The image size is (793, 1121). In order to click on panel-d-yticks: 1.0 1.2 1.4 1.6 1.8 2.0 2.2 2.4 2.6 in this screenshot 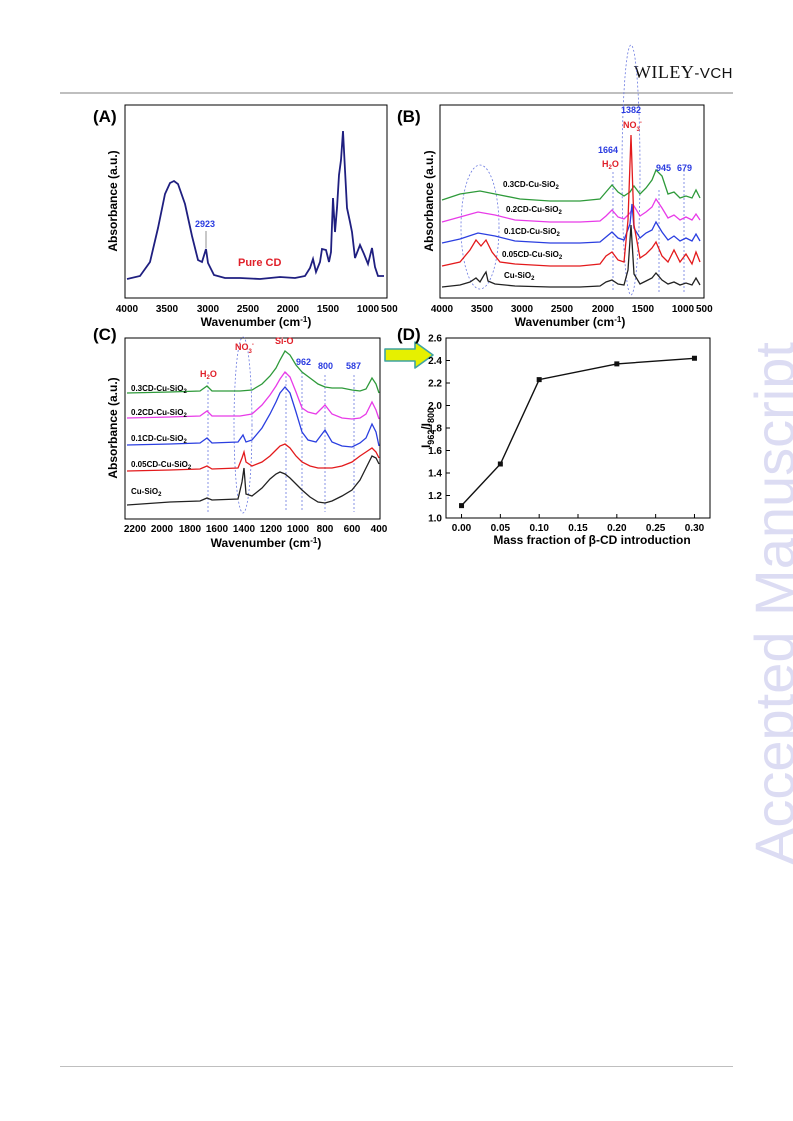, I will do `click(439, 429)`.